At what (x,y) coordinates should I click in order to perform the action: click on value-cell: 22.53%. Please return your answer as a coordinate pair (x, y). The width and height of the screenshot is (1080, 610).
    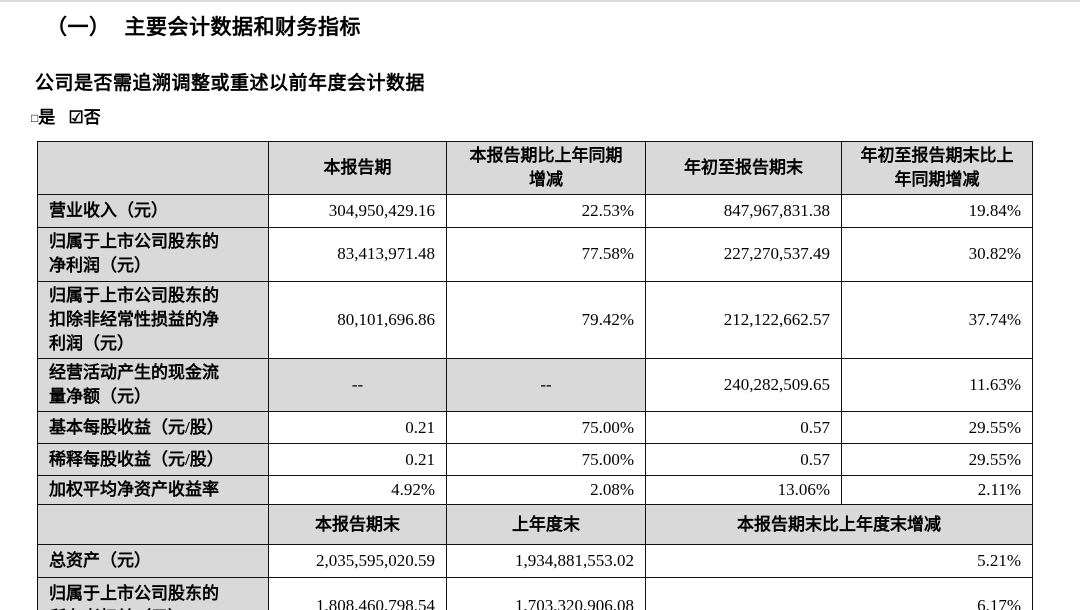
    Looking at the image, I should click on (546, 211).